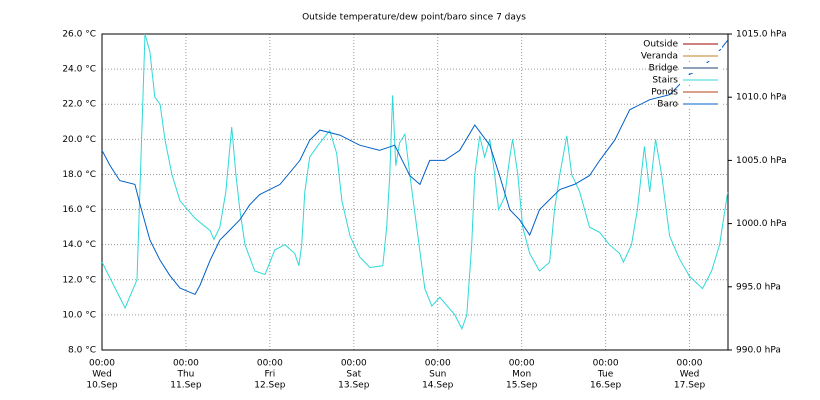  What do you see at coordinates (606, 386) in the screenshot?
I see `x-tick-label: 16.Sep` at bounding box center [606, 386].